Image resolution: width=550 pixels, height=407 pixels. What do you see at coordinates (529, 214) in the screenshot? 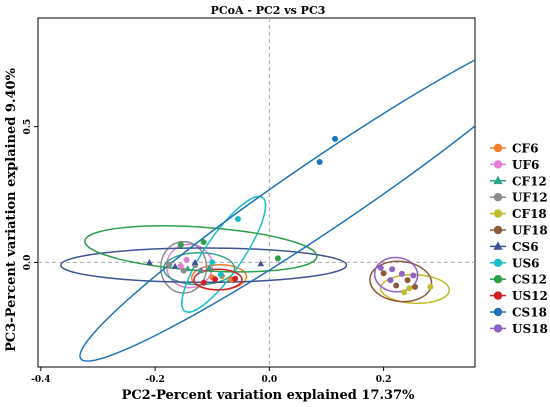
I see `legend-label-cf18: CF18` at bounding box center [529, 214].